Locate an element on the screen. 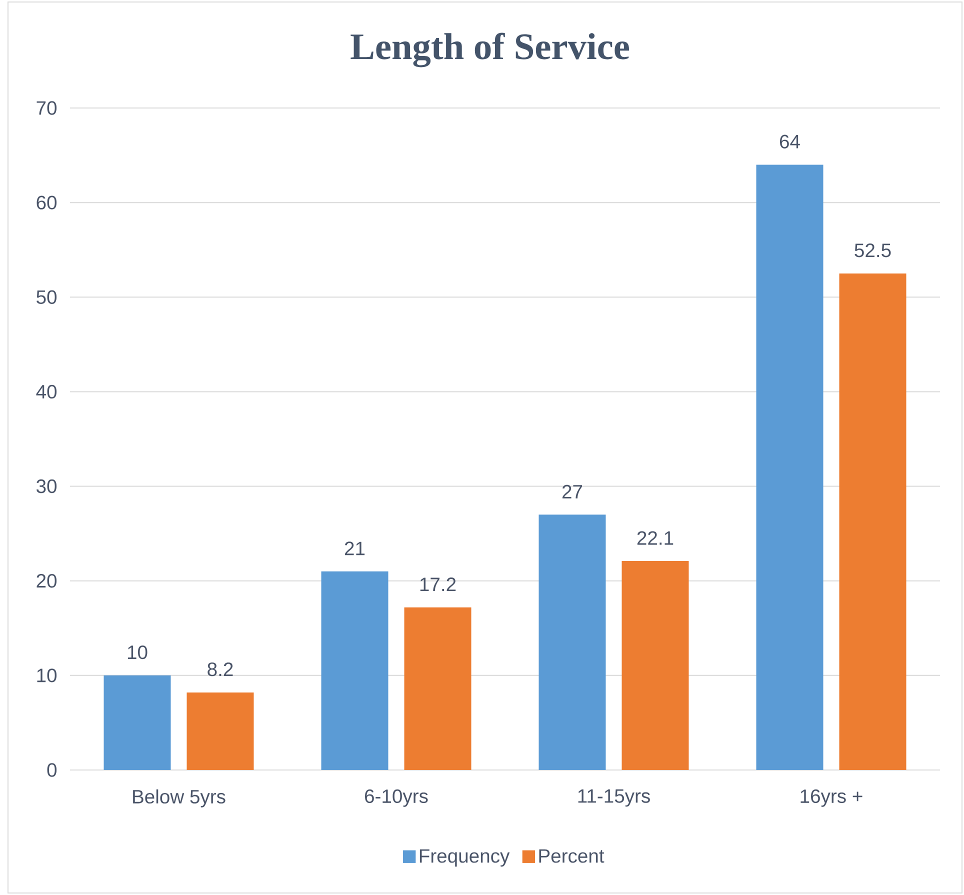 Image resolution: width=964 pixels, height=895 pixels. data-label: 52.5 is located at coordinates (872, 251).